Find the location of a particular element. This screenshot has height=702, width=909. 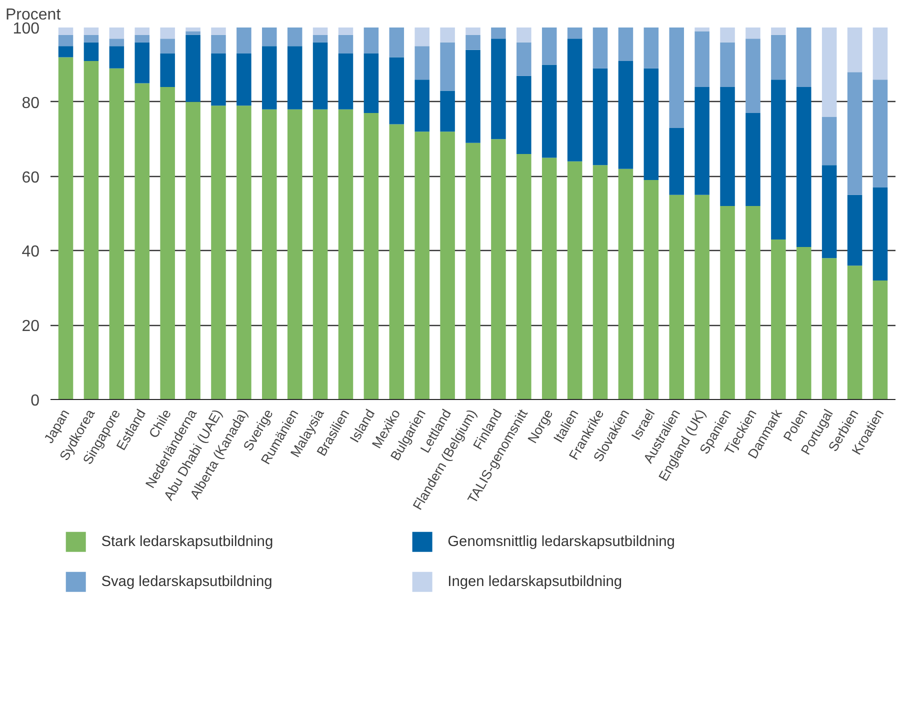

legend-label: Ingen ledarskapsutbildning is located at coordinates (535, 582).